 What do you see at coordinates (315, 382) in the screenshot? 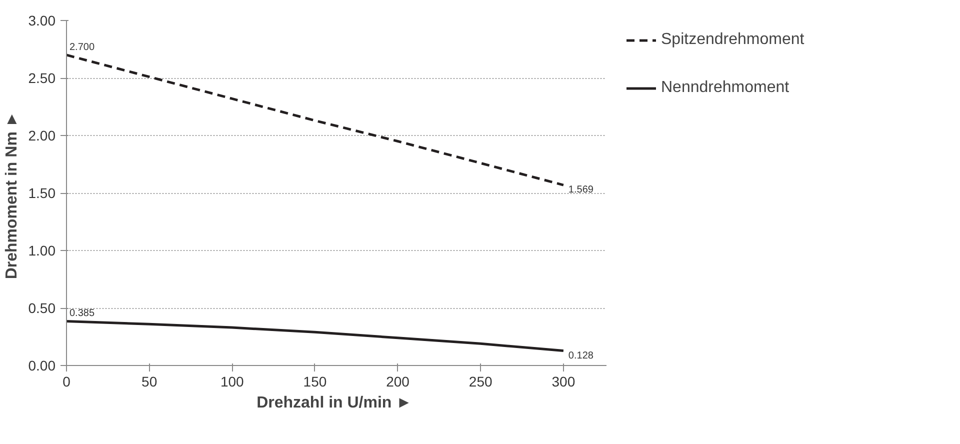
I see `x-tick-label: 150` at bounding box center [315, 382].